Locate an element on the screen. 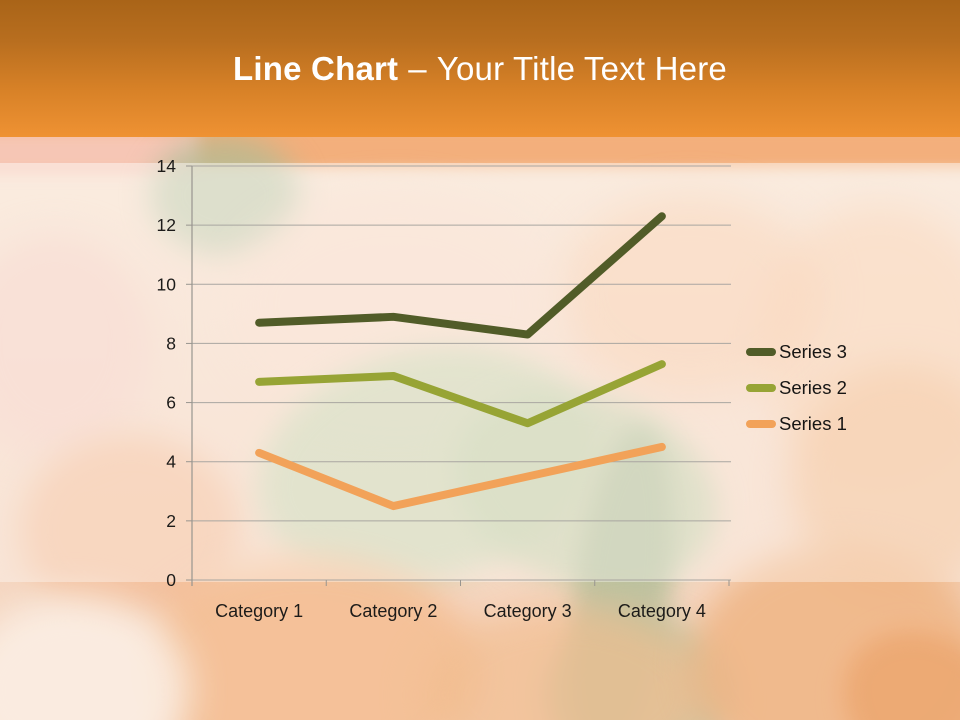 This screenshot has height=720, width=960. y-tick-label: 6 is located at coordinates (171, 403).